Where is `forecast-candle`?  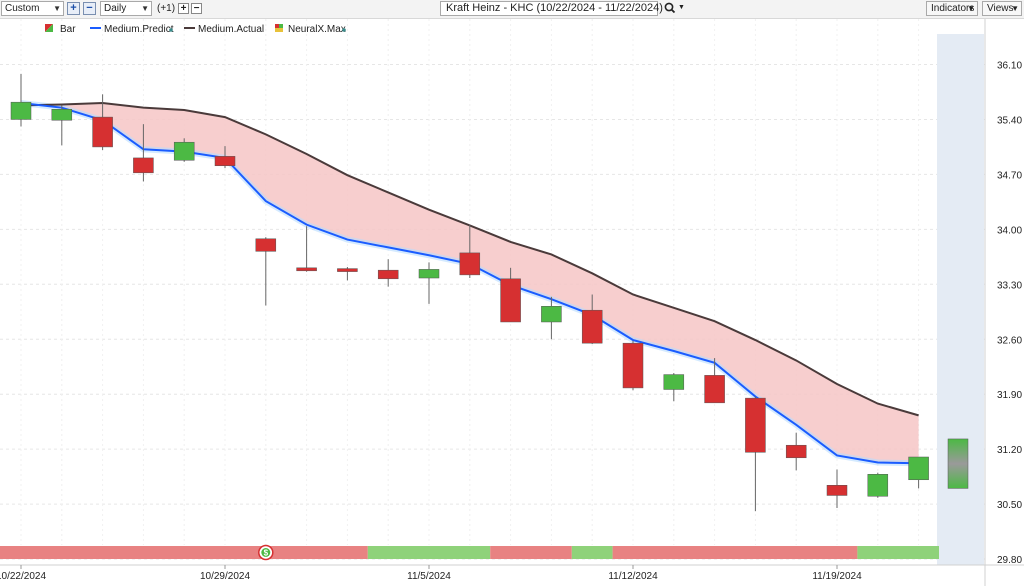 forecast-candle is located at coordinates (958, 463).